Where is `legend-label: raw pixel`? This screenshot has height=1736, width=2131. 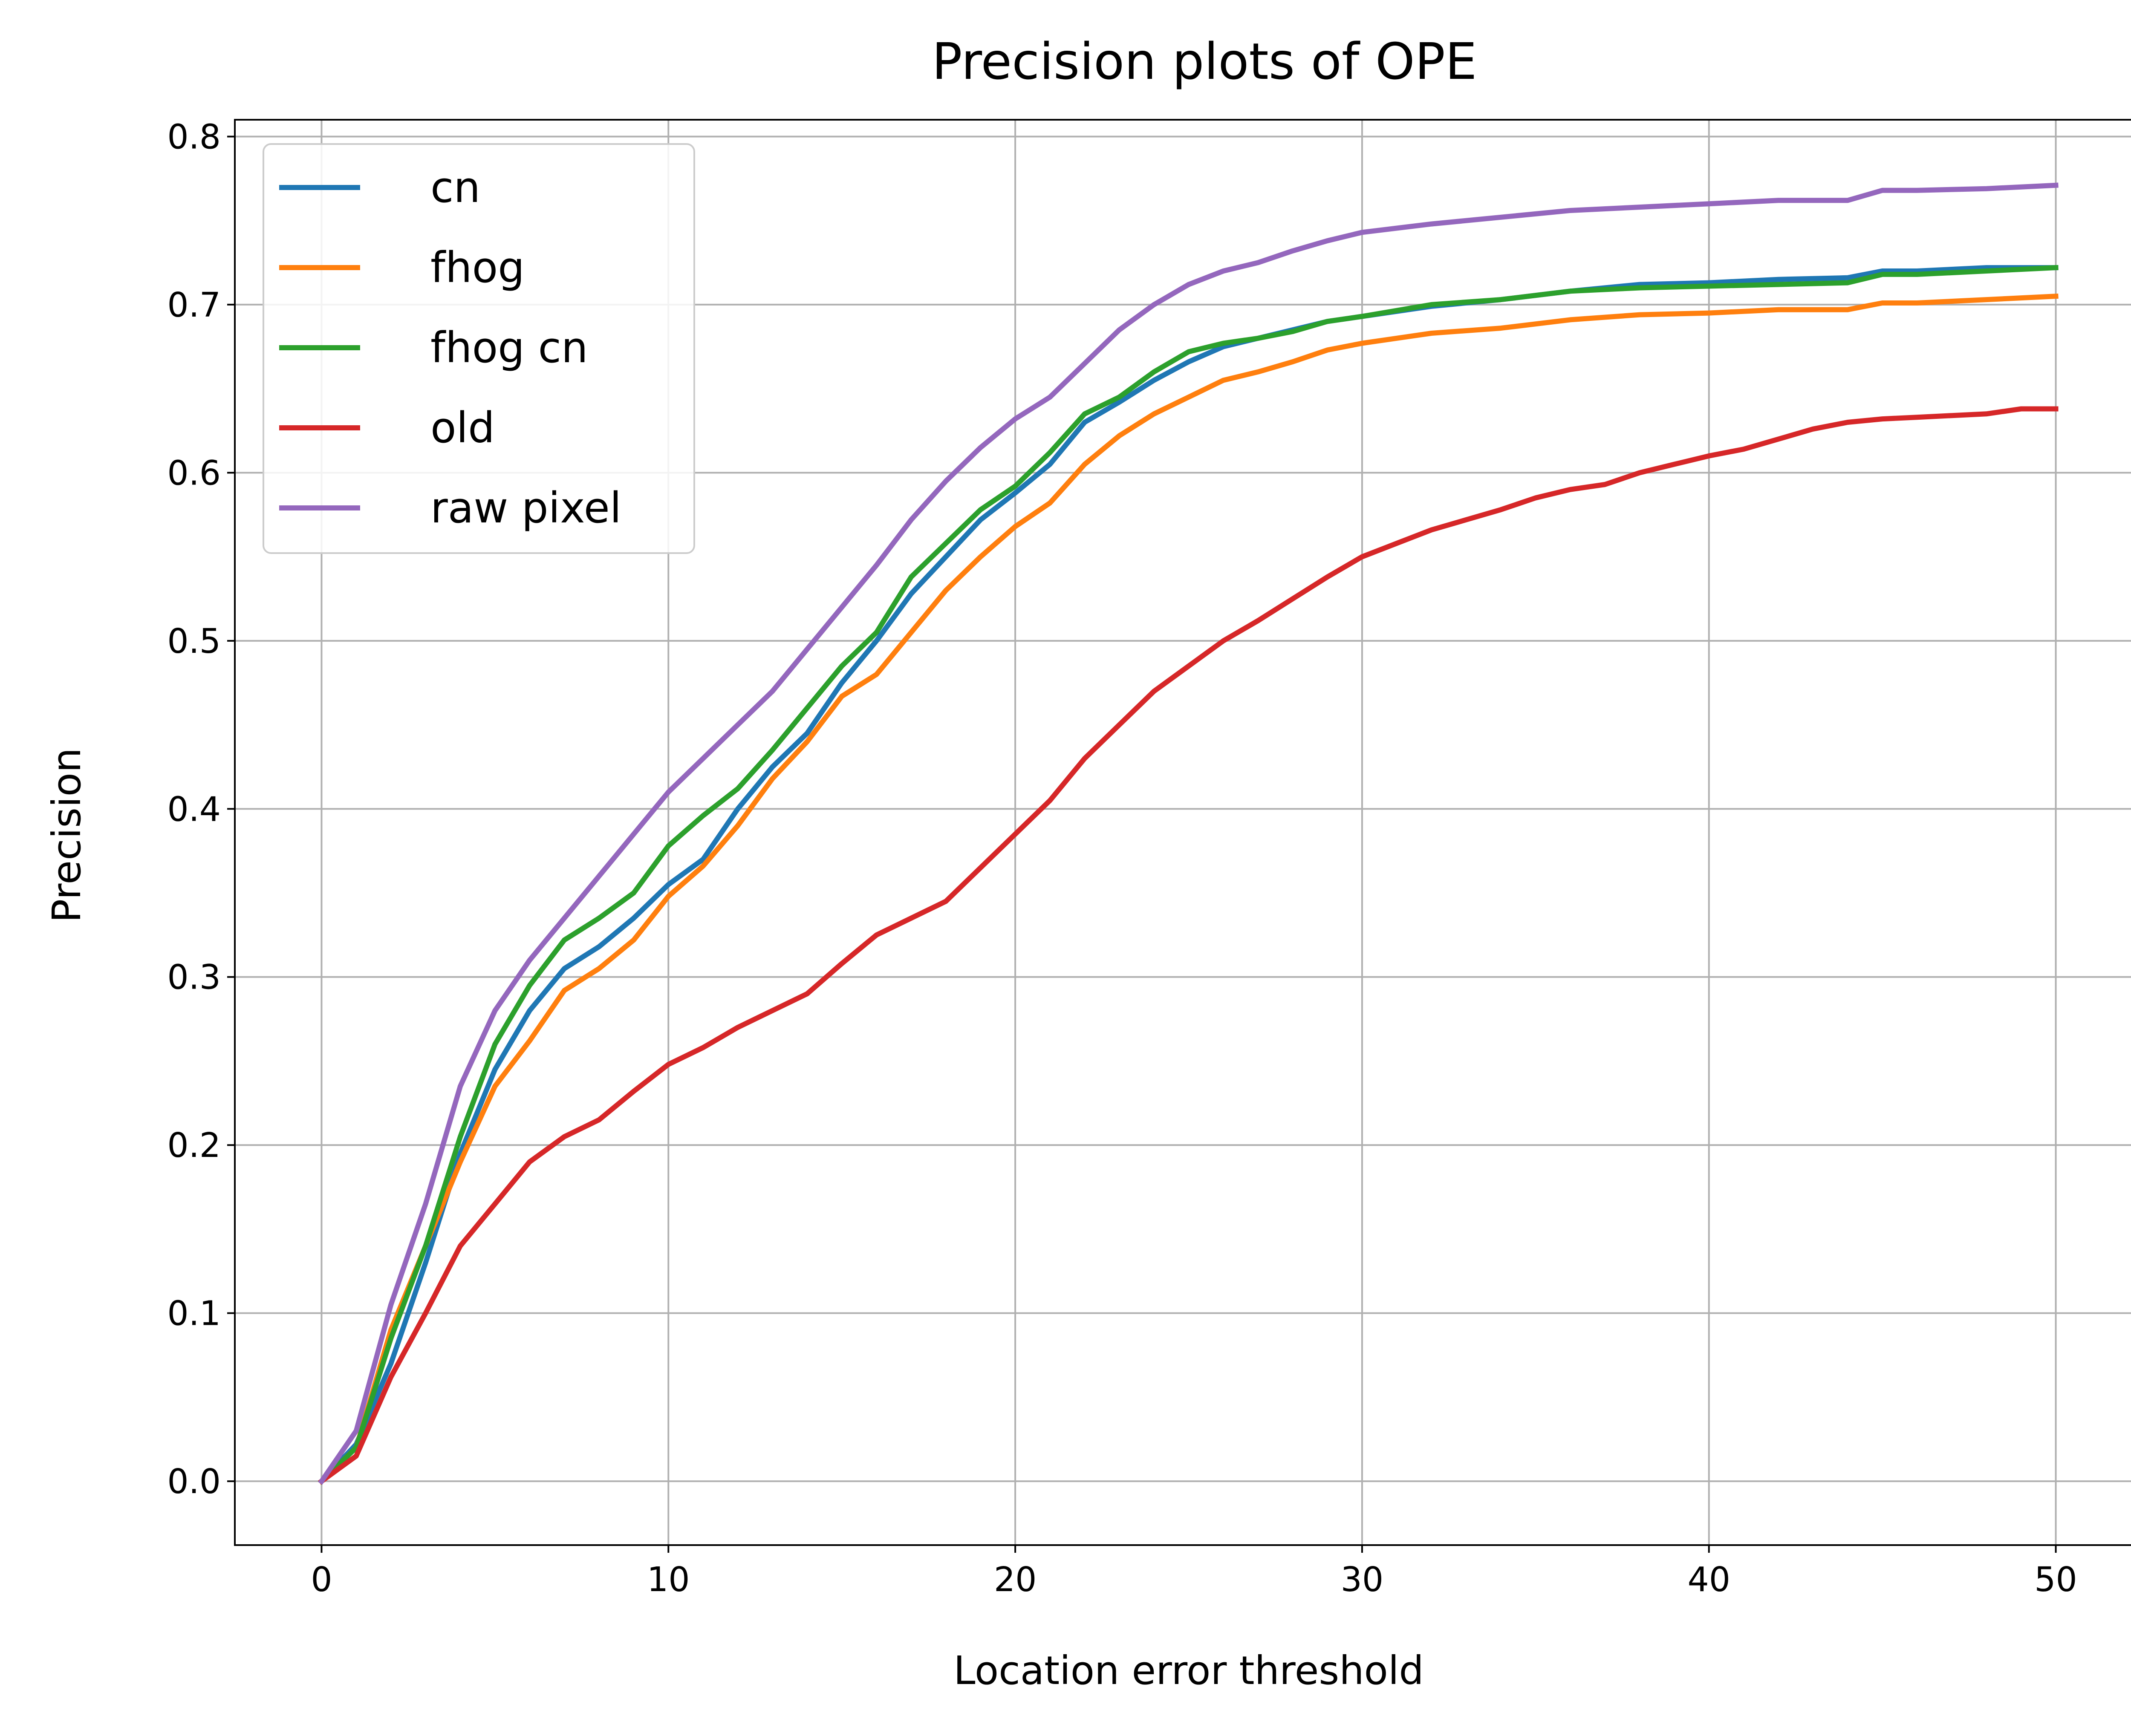
legend-label: raw pixel is located at coordinates (525, 508).